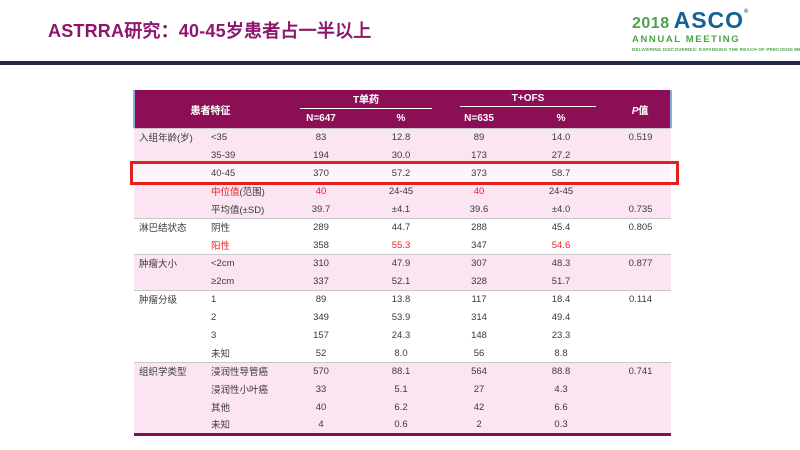 Image resolution: width=800 pixels, height=450 pixels. Describe the element at coordinates (321, 389) in the screenshot. I see `table-cell: 33` at that location.